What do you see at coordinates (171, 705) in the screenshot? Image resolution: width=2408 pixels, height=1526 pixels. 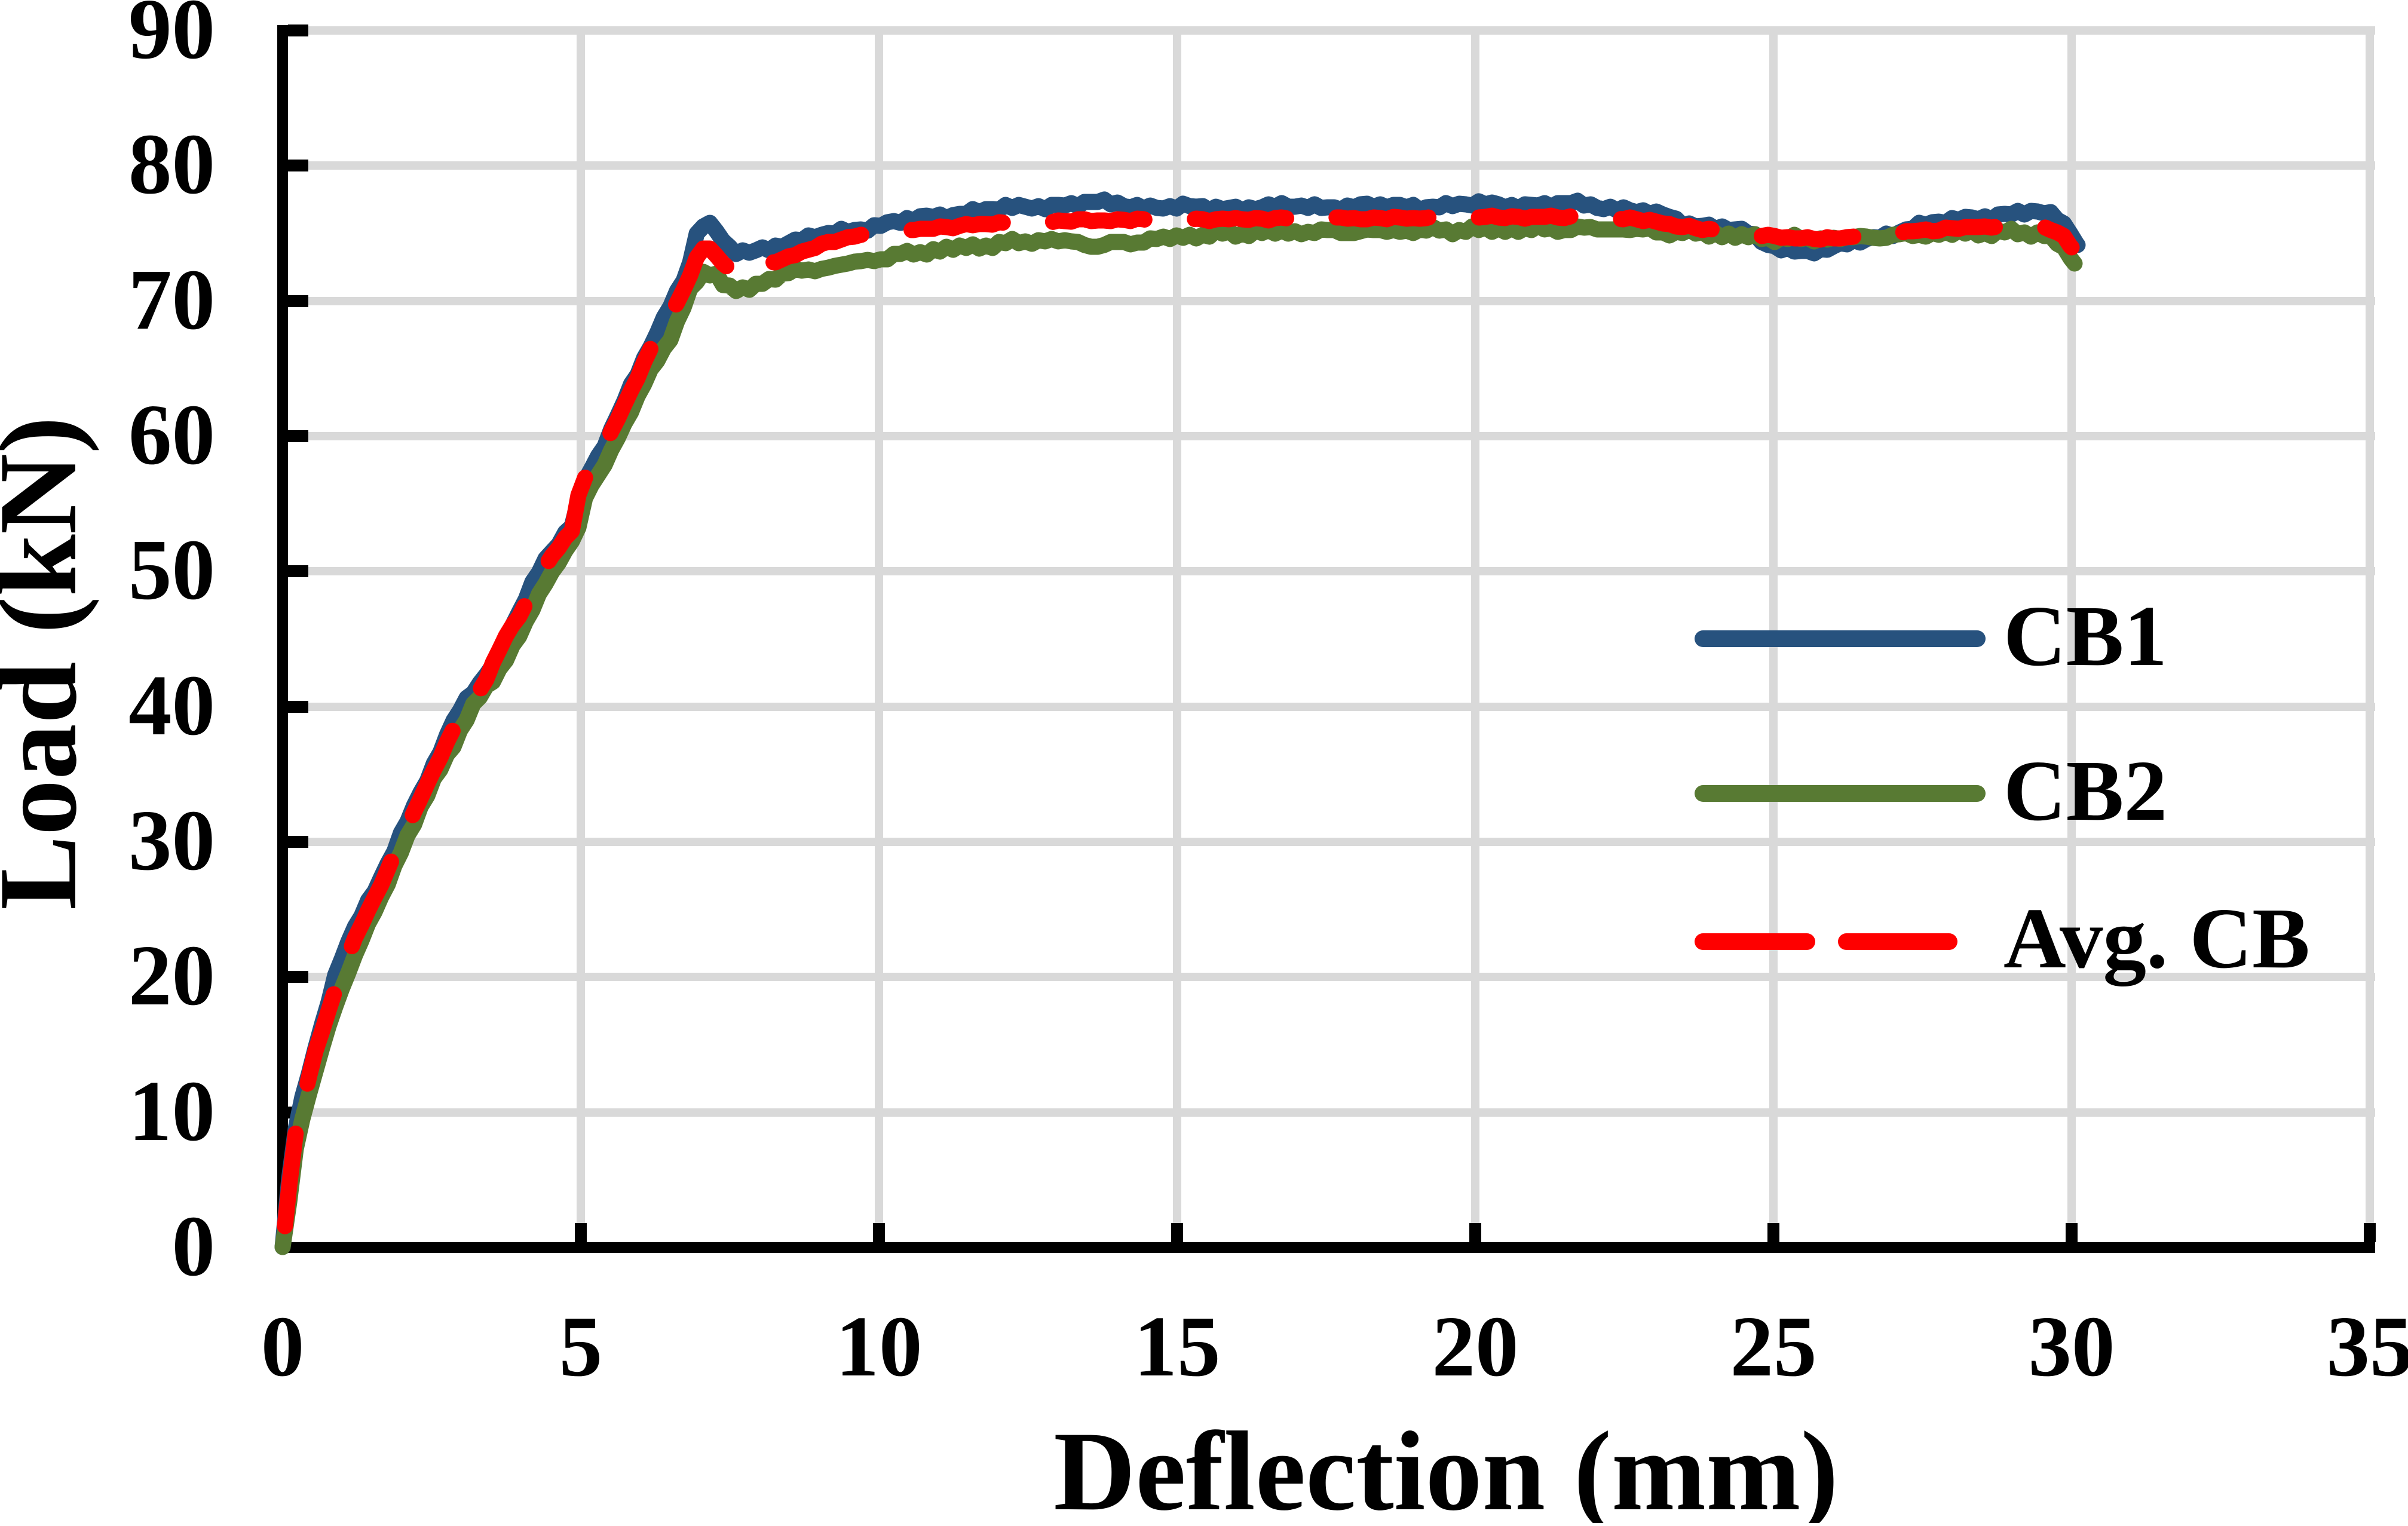 I see `svg-text: 40` at bounding box center [171, 705].